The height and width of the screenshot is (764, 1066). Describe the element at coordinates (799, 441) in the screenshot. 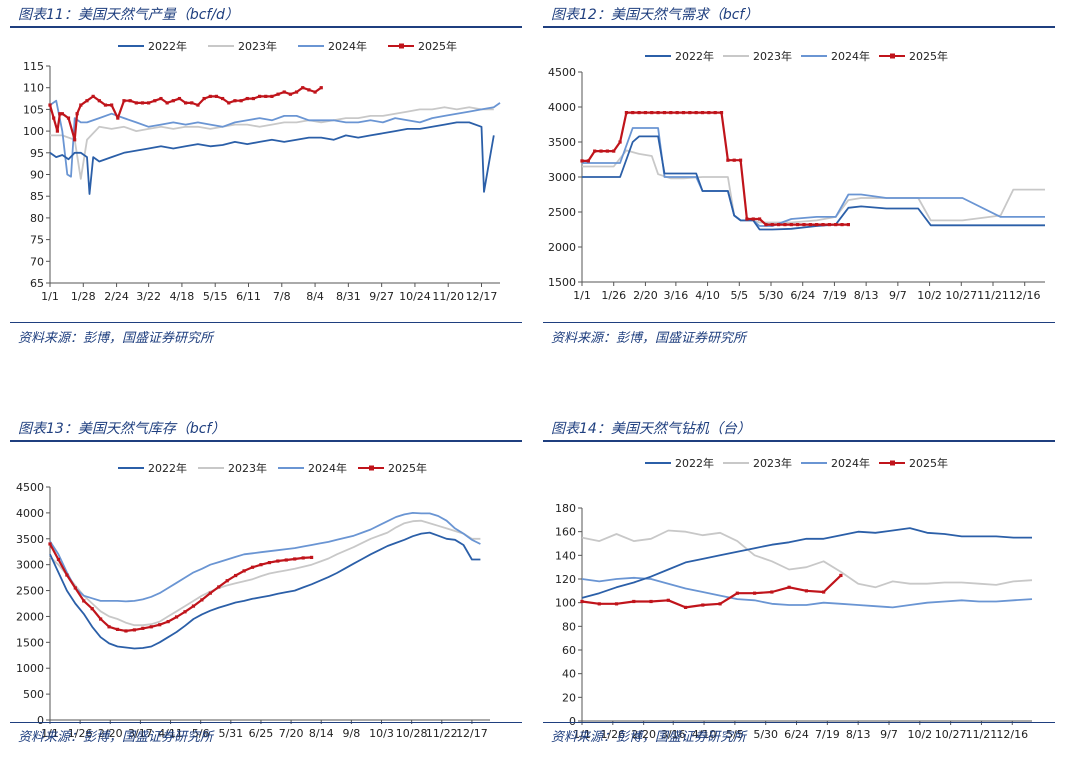

I see `title-rule` at that location.